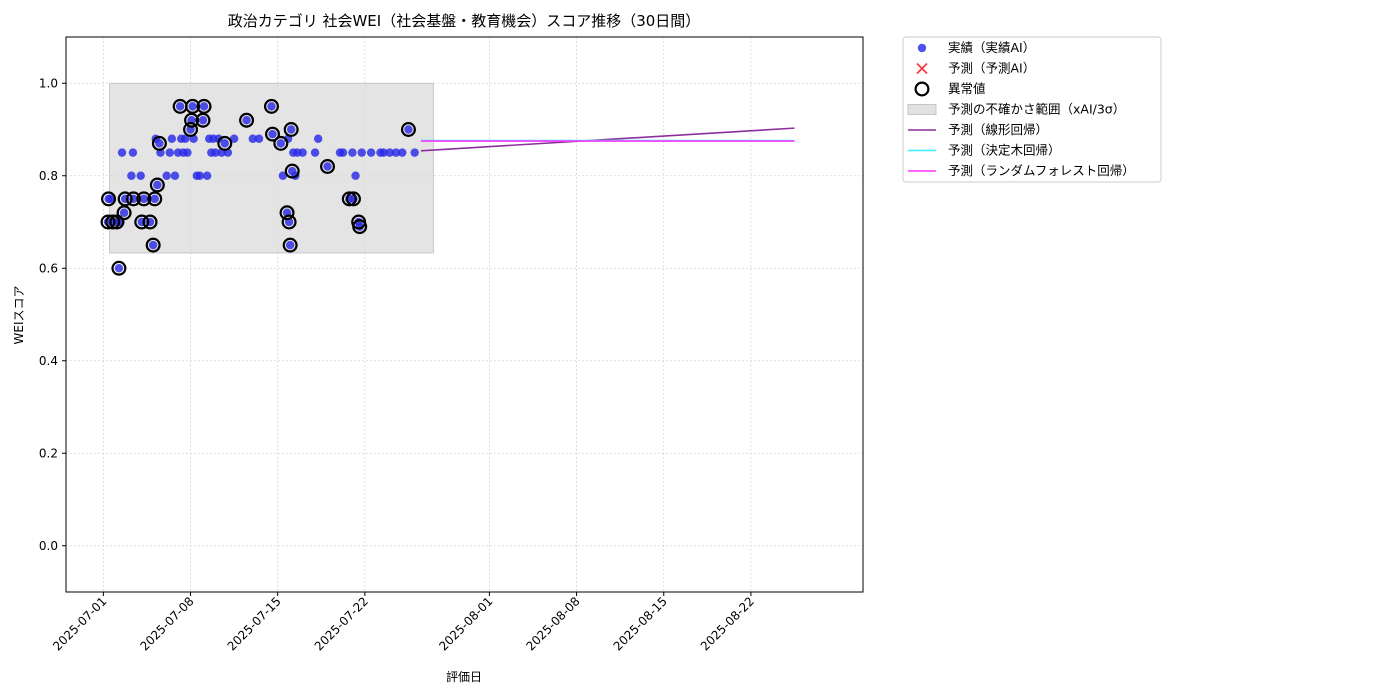  What do you see at coordinates (48, 453) in the screenshot?
I see `y-tick-label: 0.2` at bounding box center [48, 453].